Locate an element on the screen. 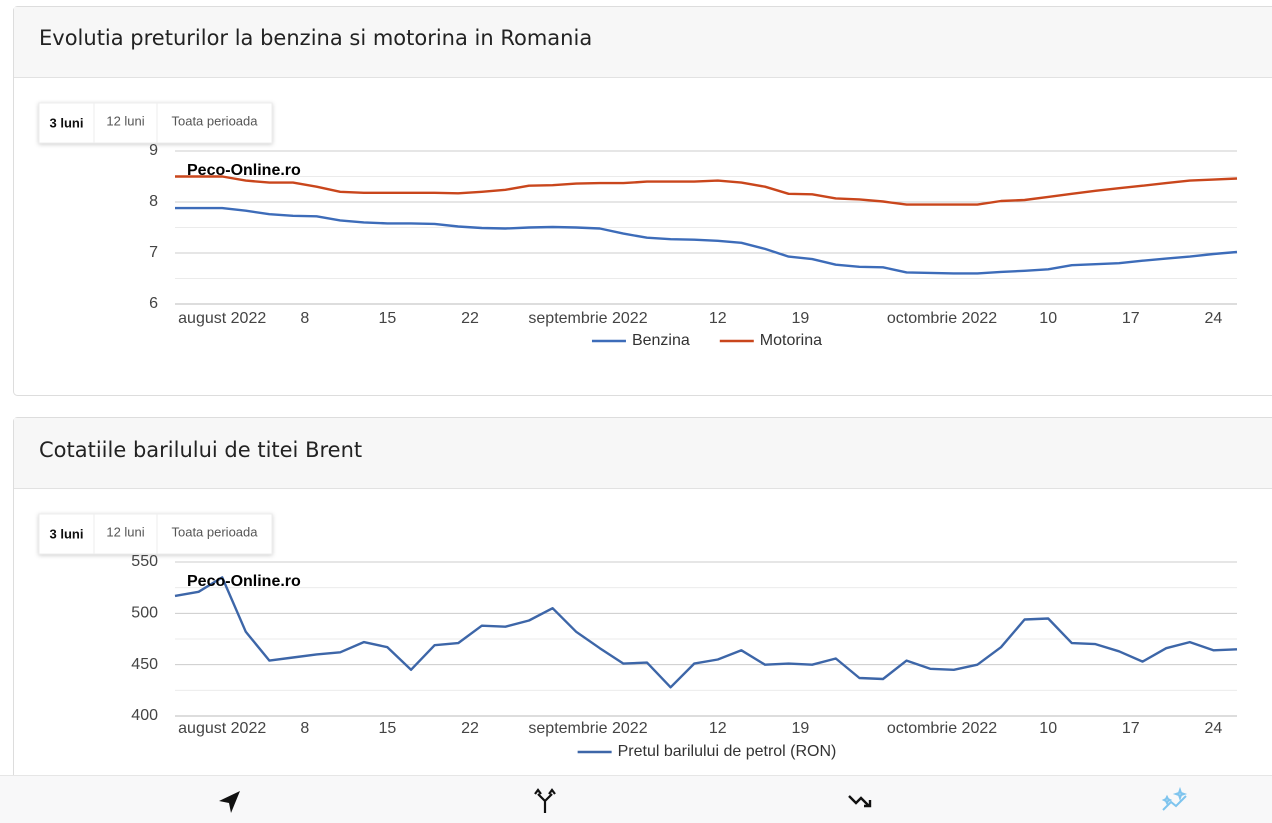 Image resolution: width=1272 pixels, height=823 pixels. legend-label: Pretul barilului de petrol (RON) is located at coordinates (727, 751).